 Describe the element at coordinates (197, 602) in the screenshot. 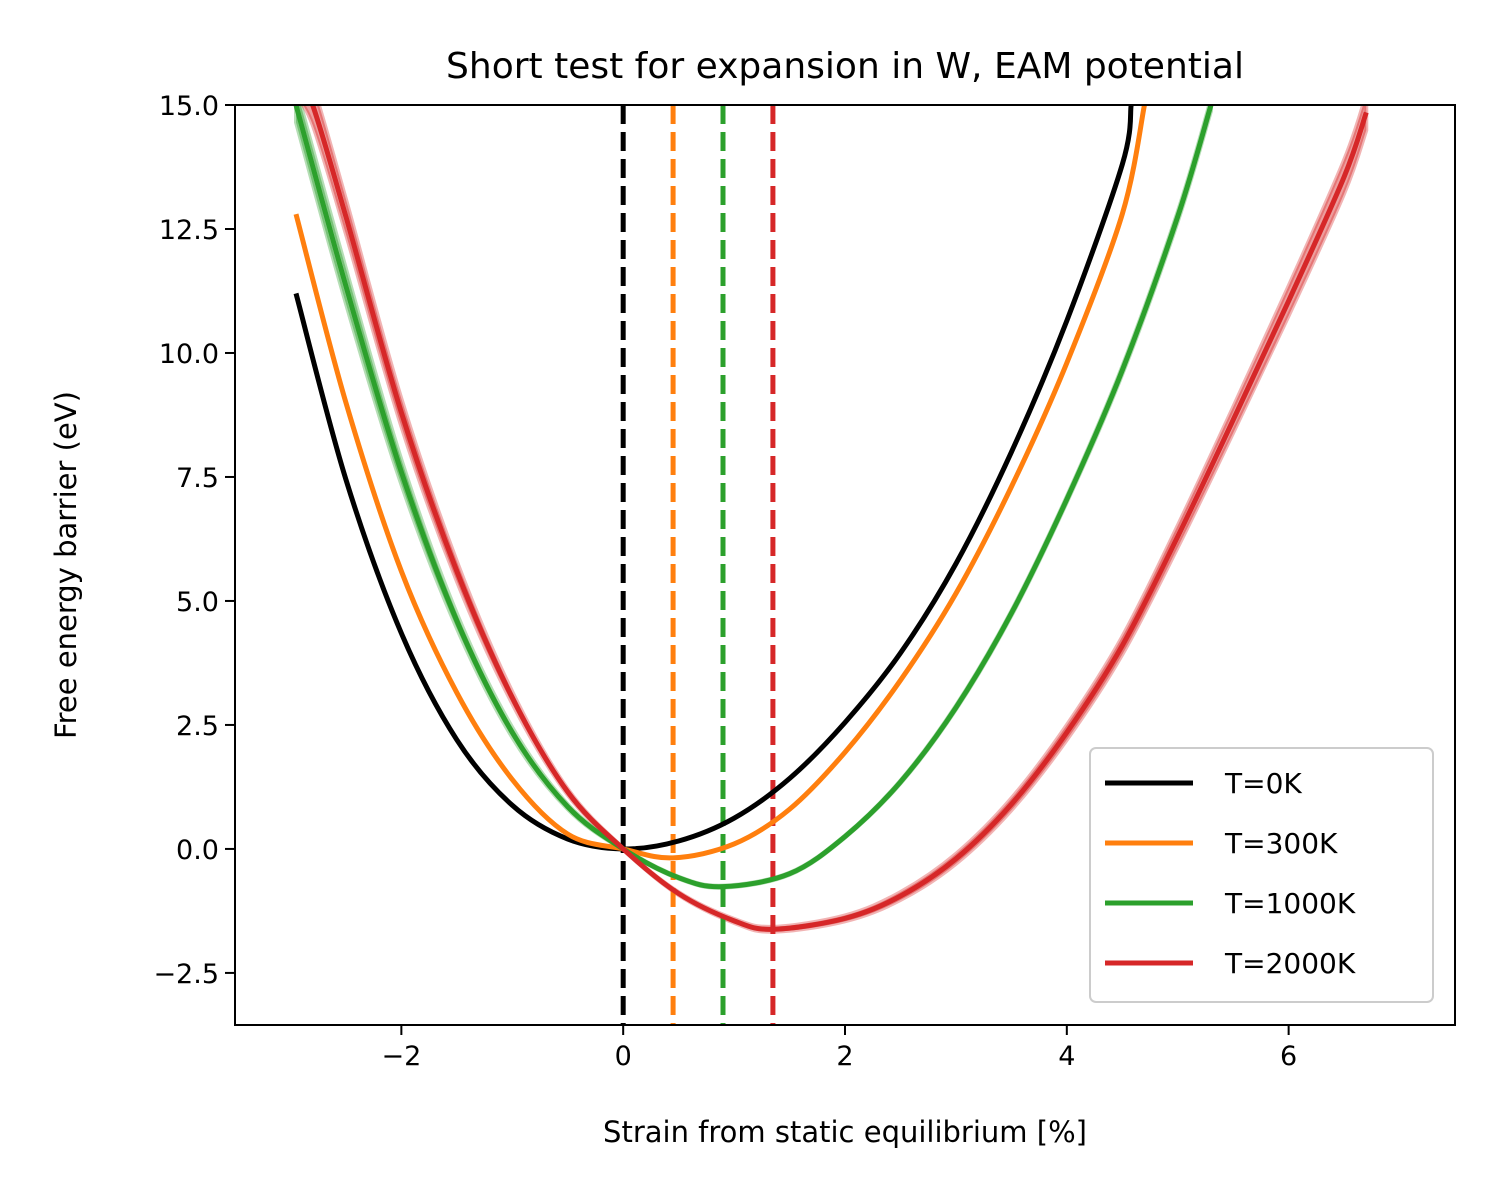

I see `y-tick-label: 5.0` at that location.